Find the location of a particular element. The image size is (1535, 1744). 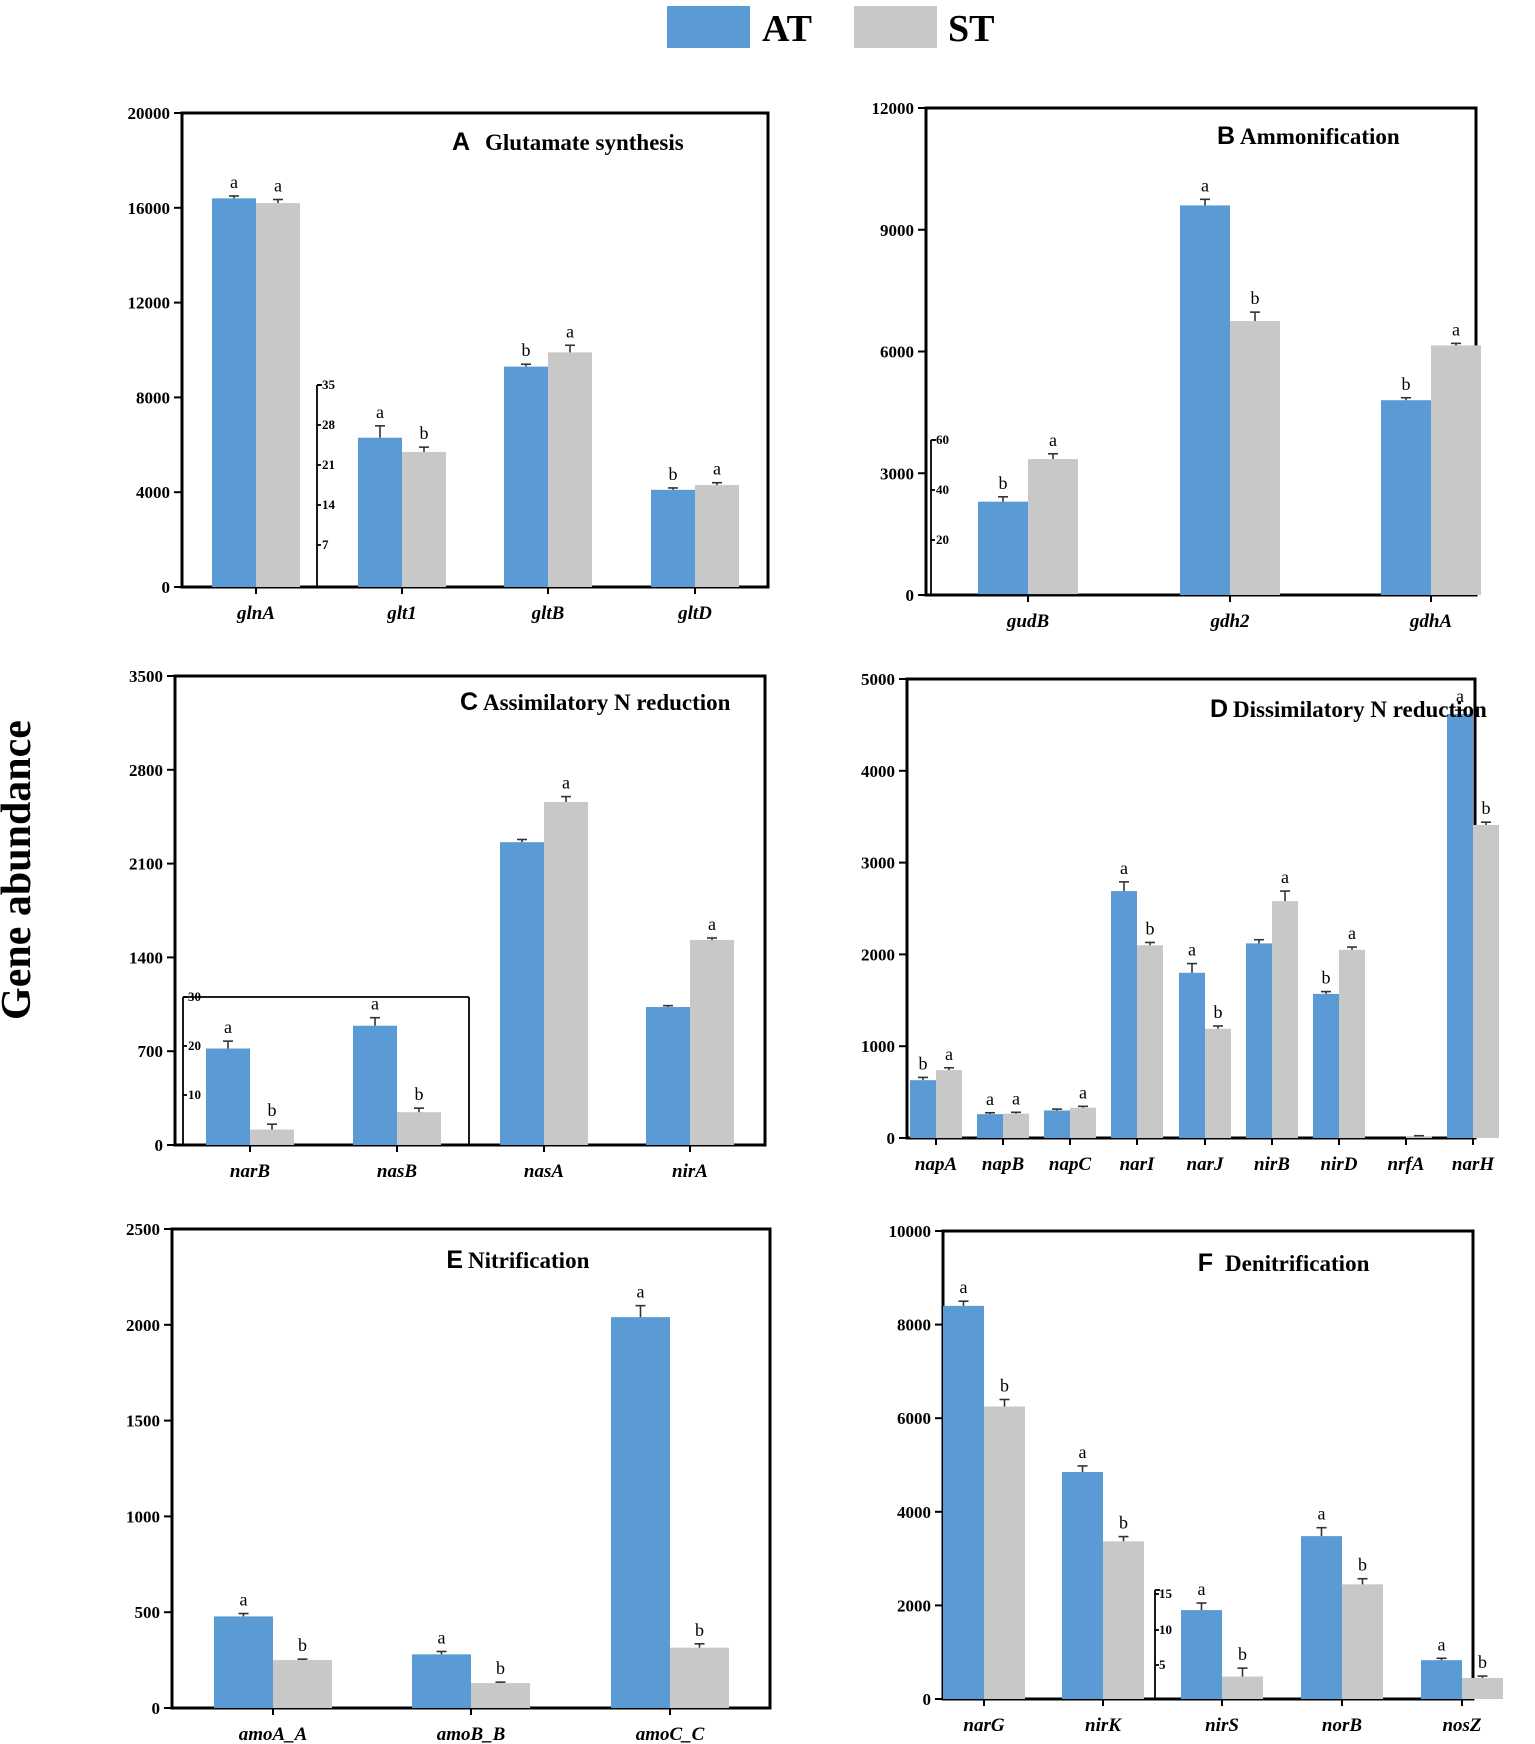

panel-e-significance-at-amoa-a: a is located at coordinates (244, 1600).